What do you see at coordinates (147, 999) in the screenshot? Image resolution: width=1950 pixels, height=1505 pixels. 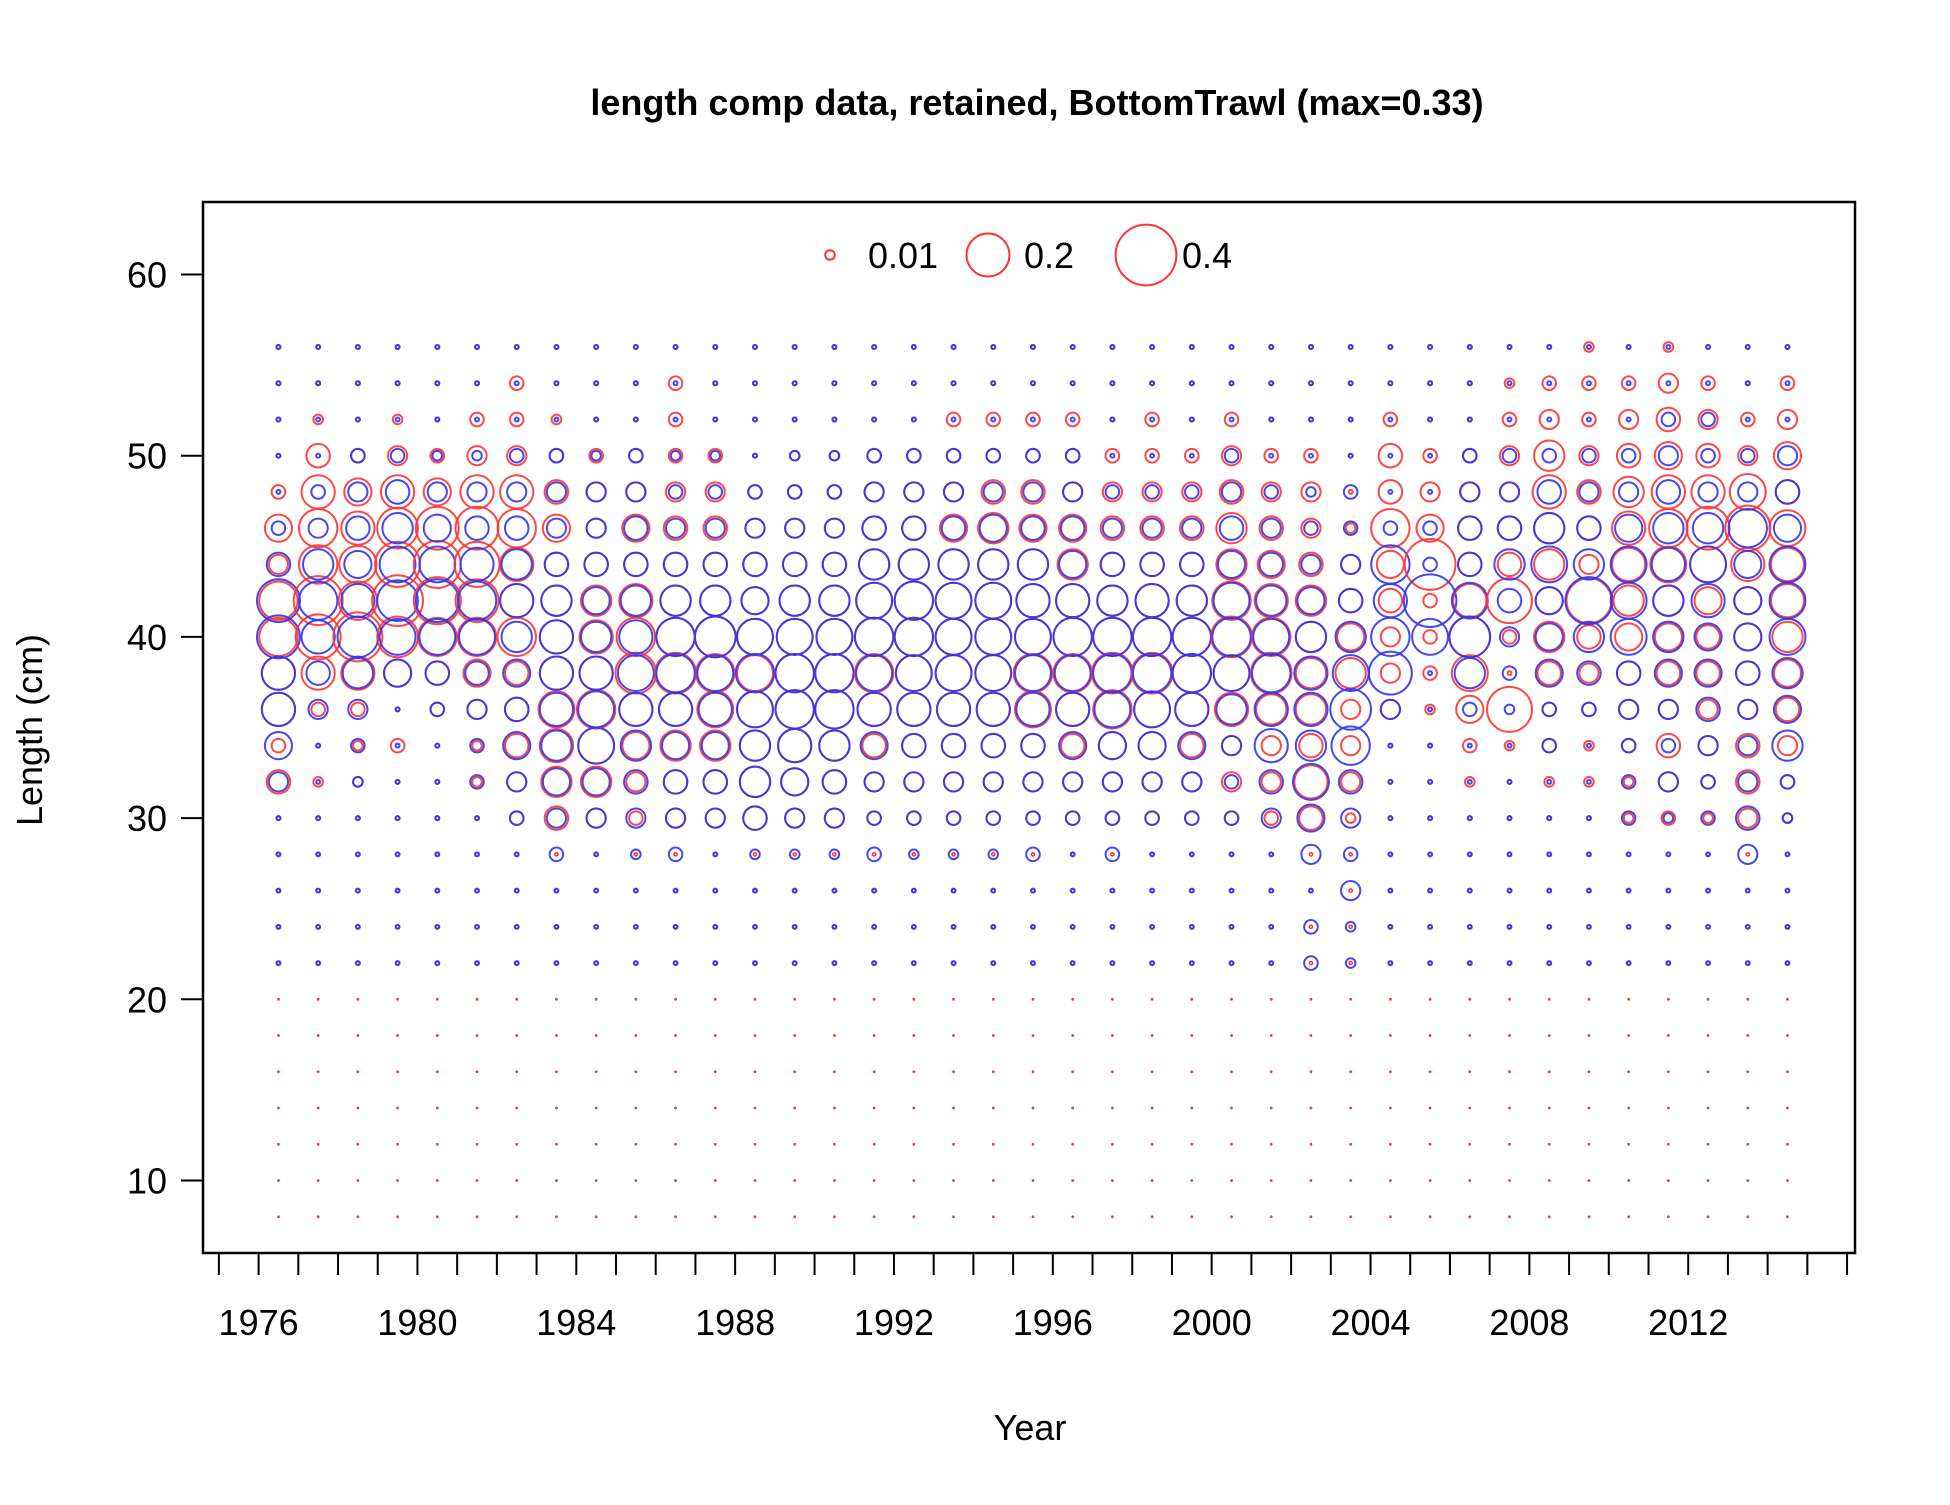 I see `y-tick-label: 20` at bounding box center [147, 999].